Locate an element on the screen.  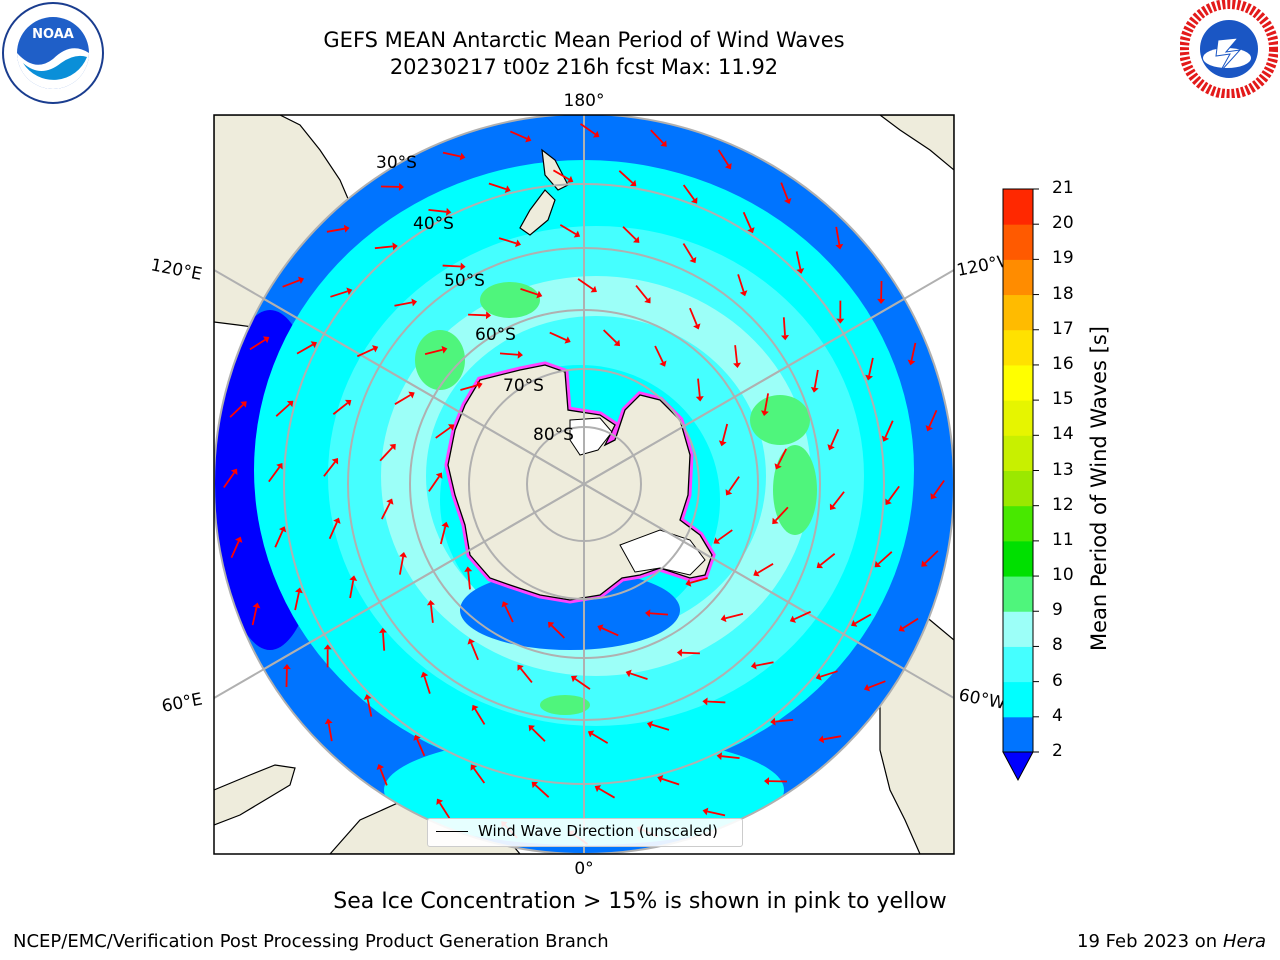
lat-label-40s: 40°S is located at coordinates (433, 224).